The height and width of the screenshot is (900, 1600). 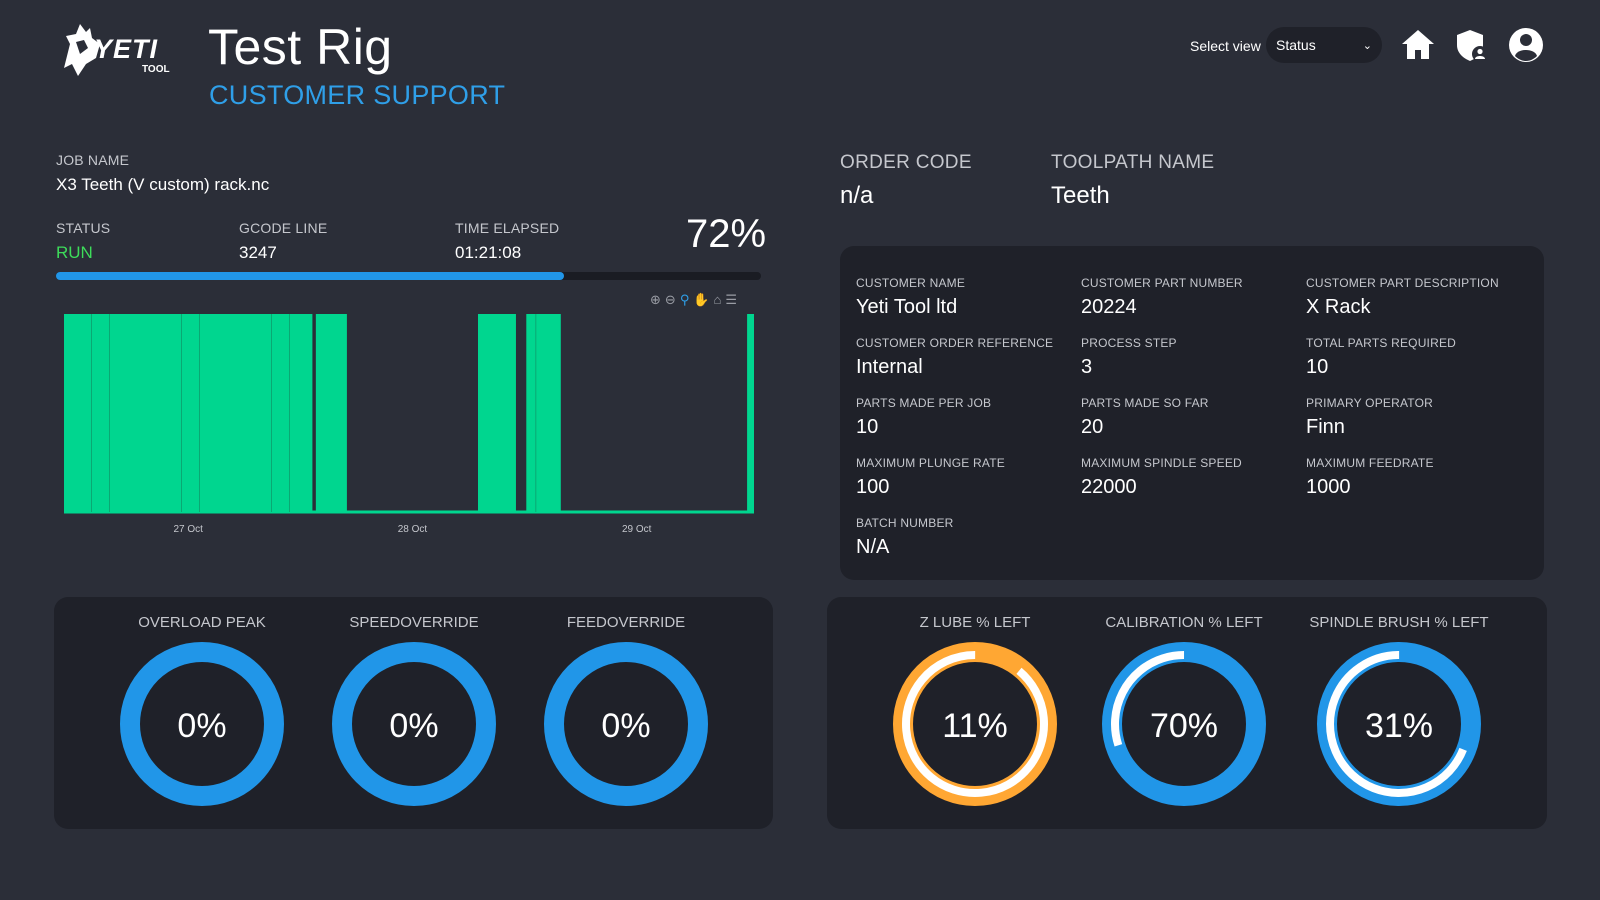 What do you see at coordinates (1109, 487) in the screenshot?
I see `detail-value: 22000` at bounding box center [1109, 487].